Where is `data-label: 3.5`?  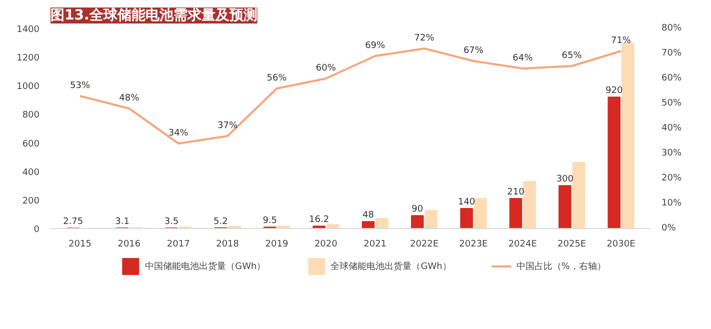
data-label: 3.5 is located at coordinates (171, 222).